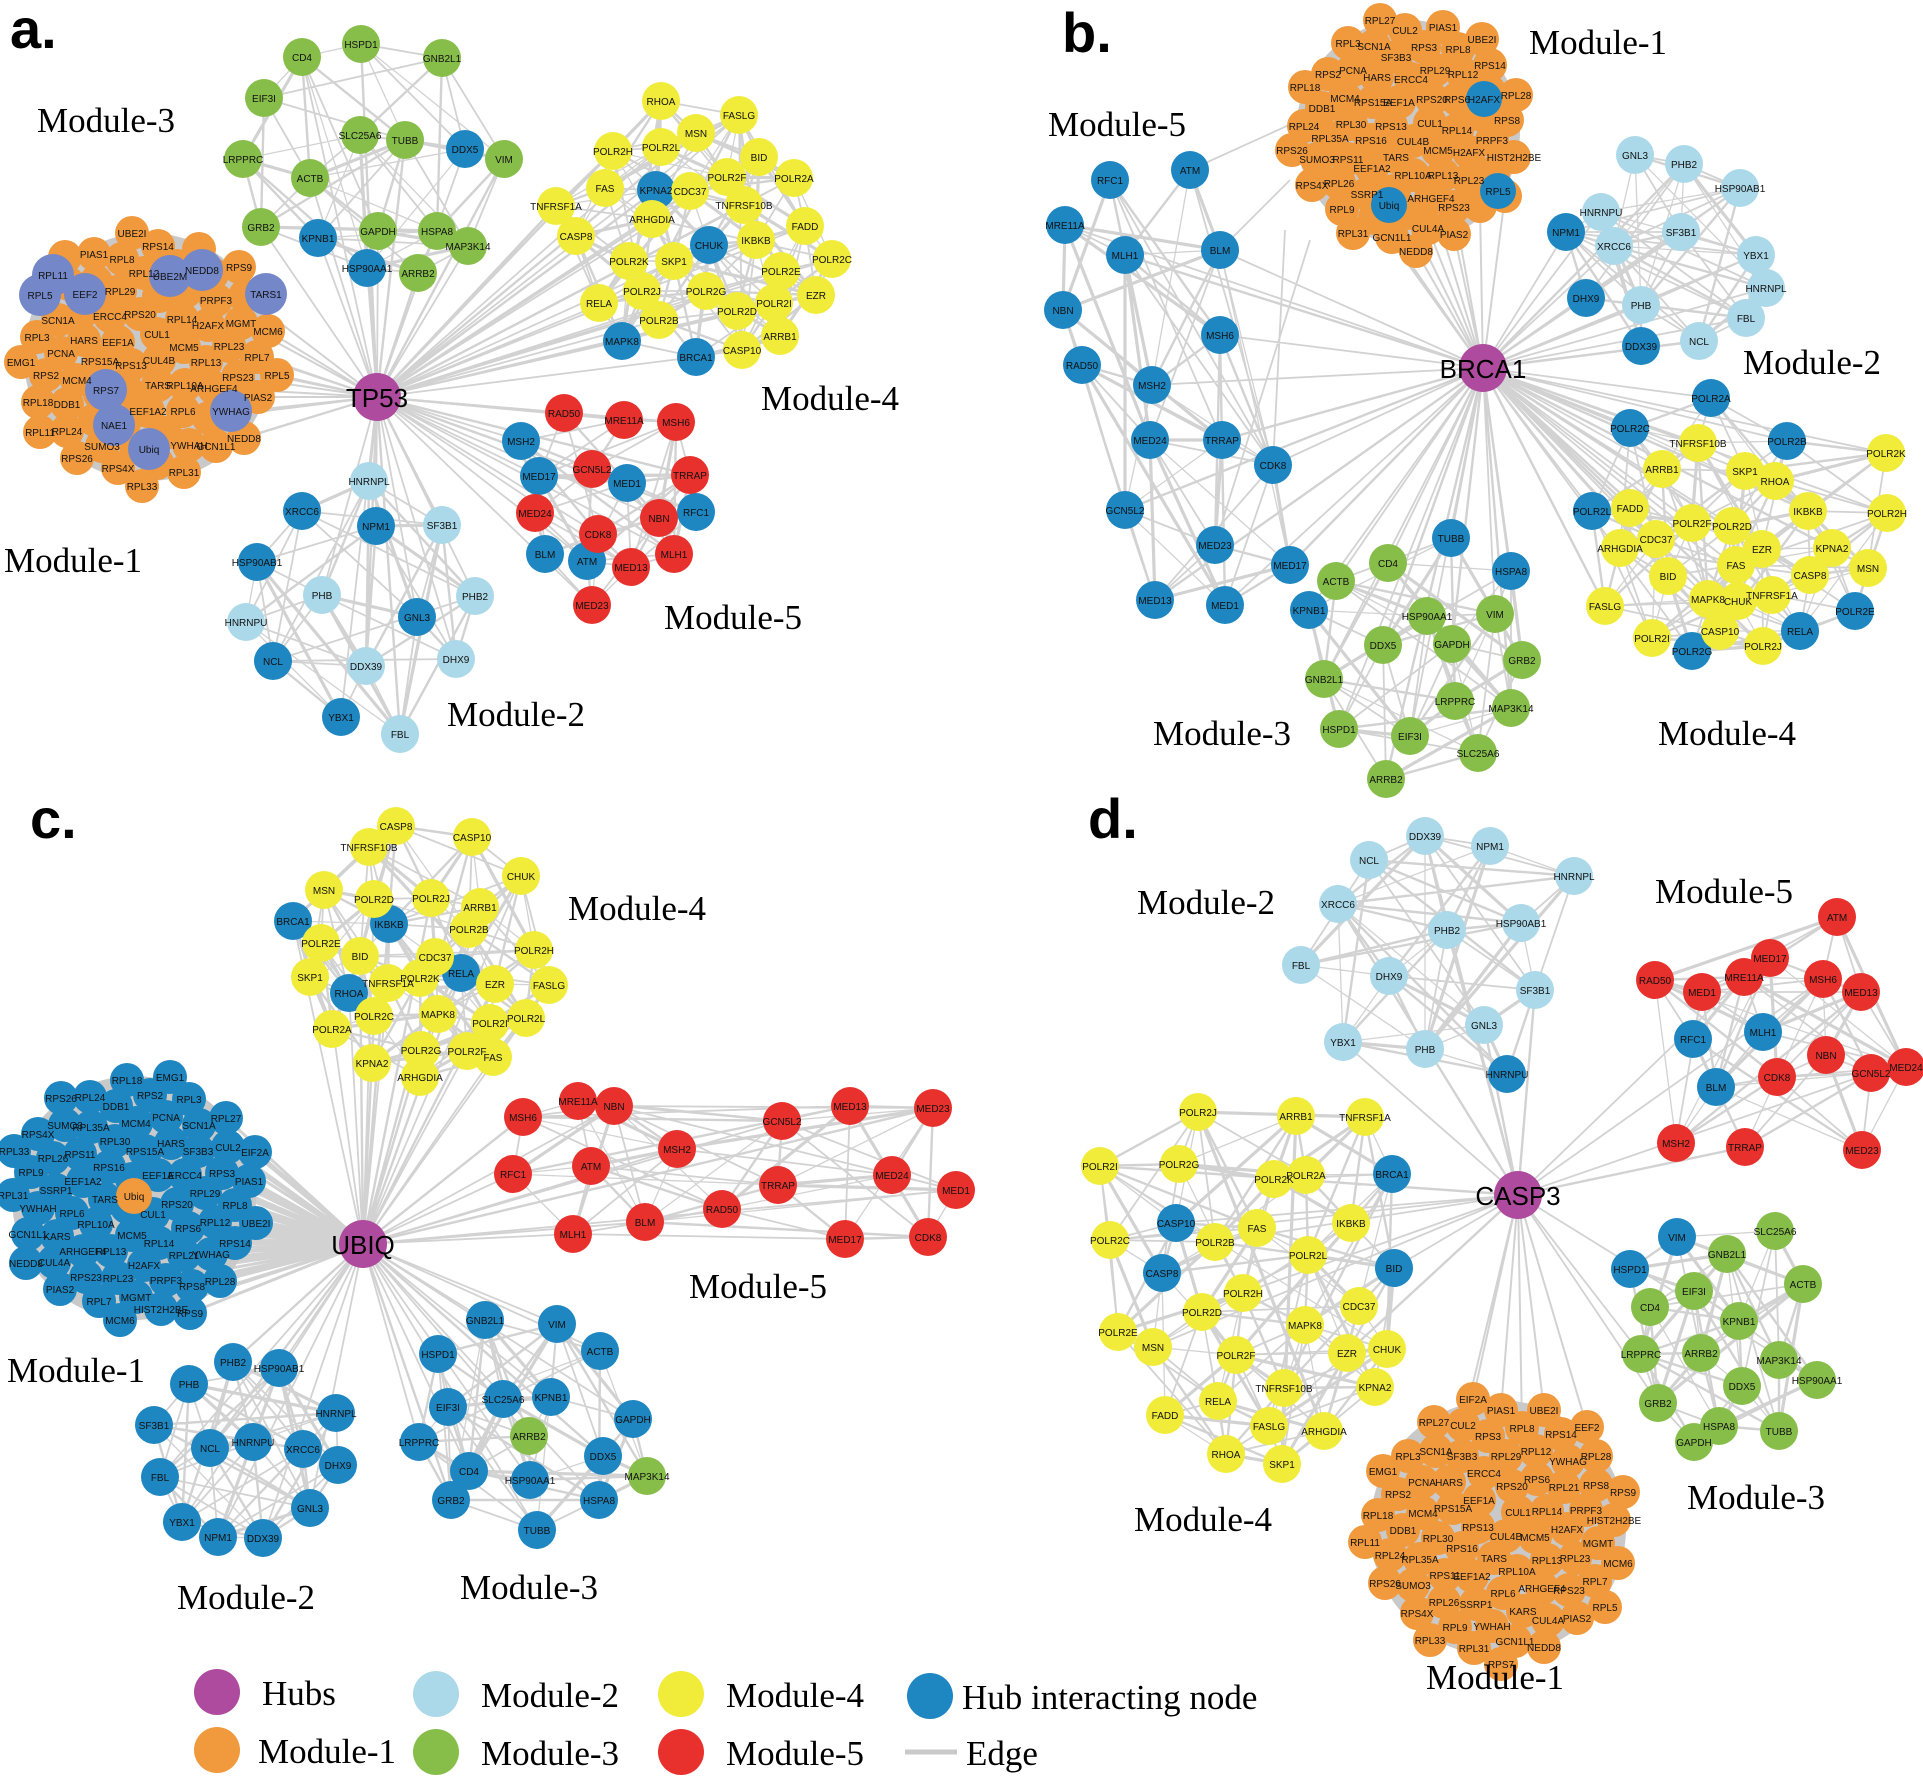 The height and width of the screenshot is (1780, 1923). I want to click on svg-text: PHB2, so click(1684, 165).